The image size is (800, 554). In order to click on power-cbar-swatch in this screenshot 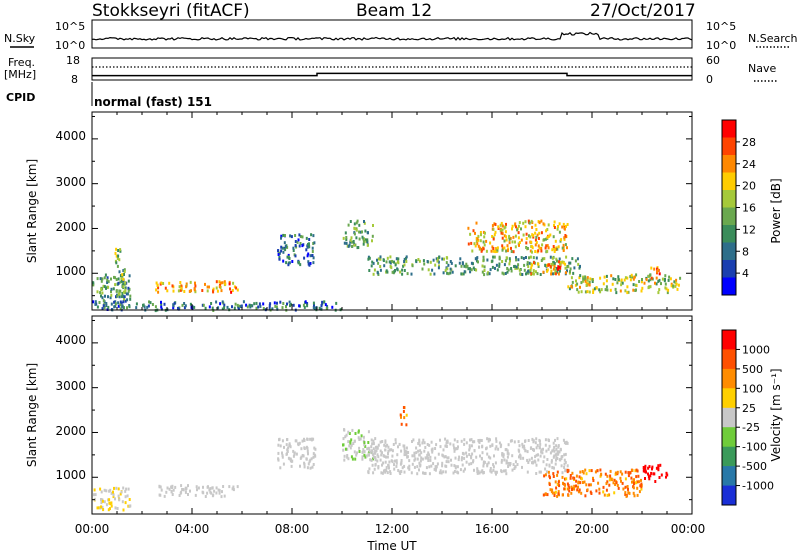, I will do `click(729, 199)`.